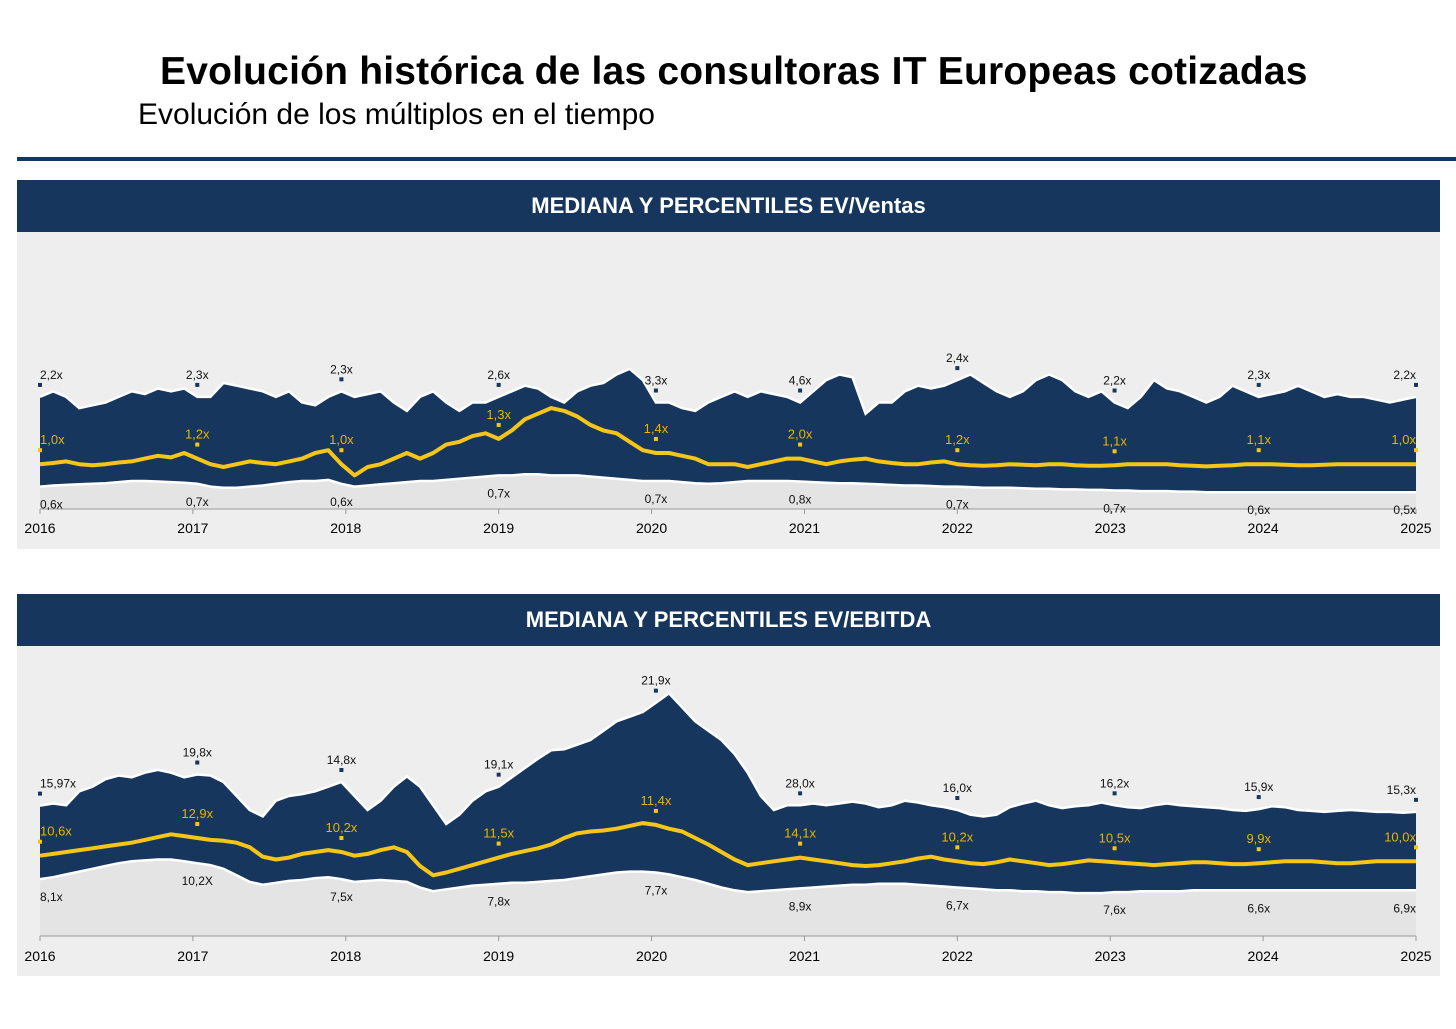  What do you see at coordinates (656, 800) in the screenshot?
I see `median-value-label: 11,4x` at bounding box center [656, 800].